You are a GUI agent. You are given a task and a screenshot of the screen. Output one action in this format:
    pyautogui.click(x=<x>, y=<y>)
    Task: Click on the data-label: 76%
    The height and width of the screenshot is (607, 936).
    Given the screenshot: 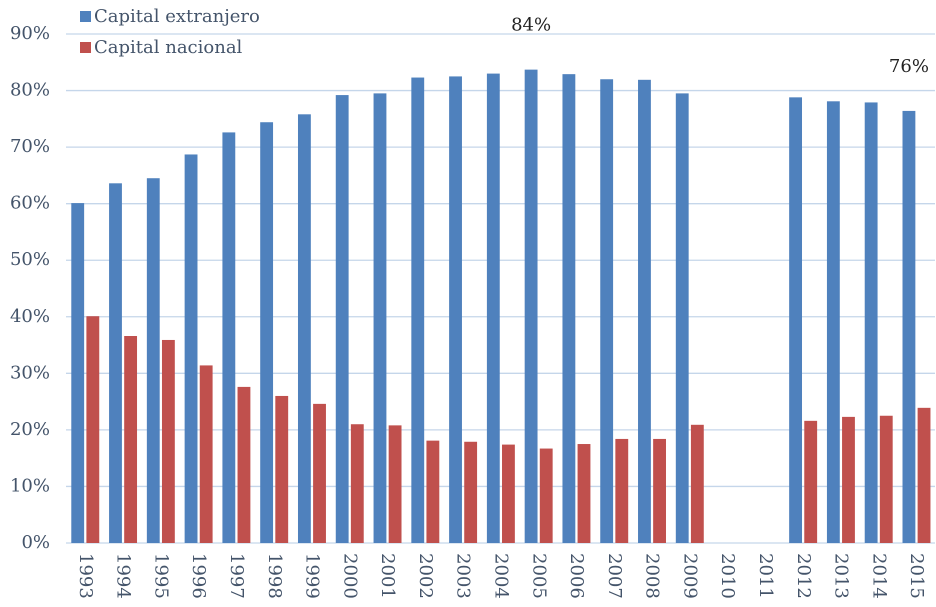 What is the action you would take?
    pyautogui.click(x=909, y=66)
    